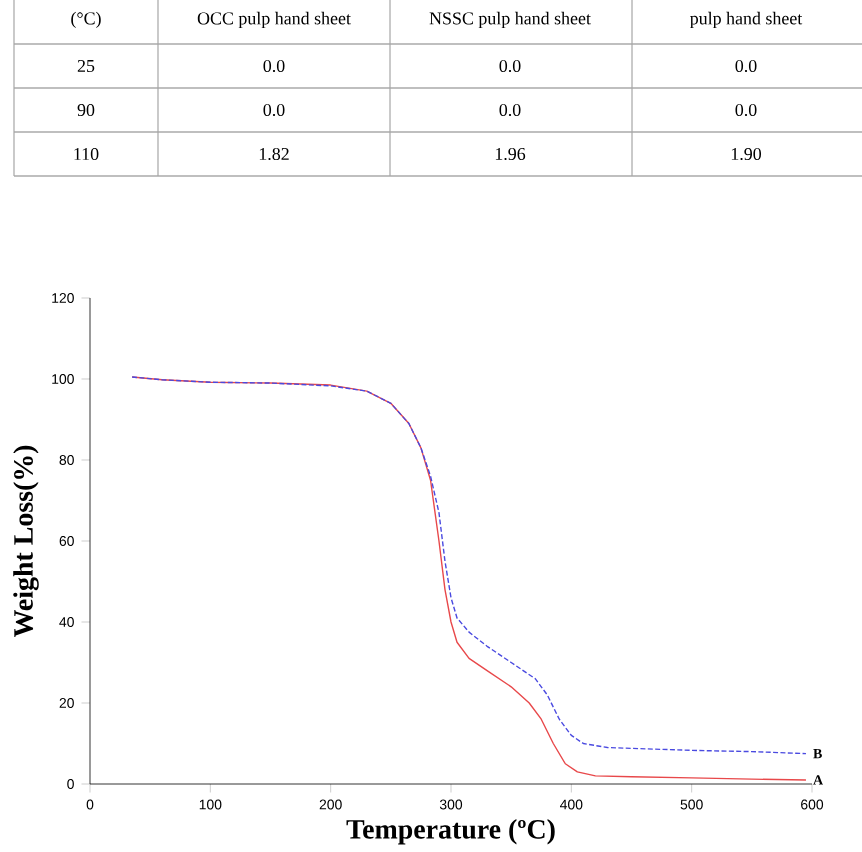 The height and width of the screenshot is (852, 862). What do you see at coordinates (26, 541) in the screenshot?
I see `y-axis-title: Weight Loss(%)` at bounding box center [26, 541].